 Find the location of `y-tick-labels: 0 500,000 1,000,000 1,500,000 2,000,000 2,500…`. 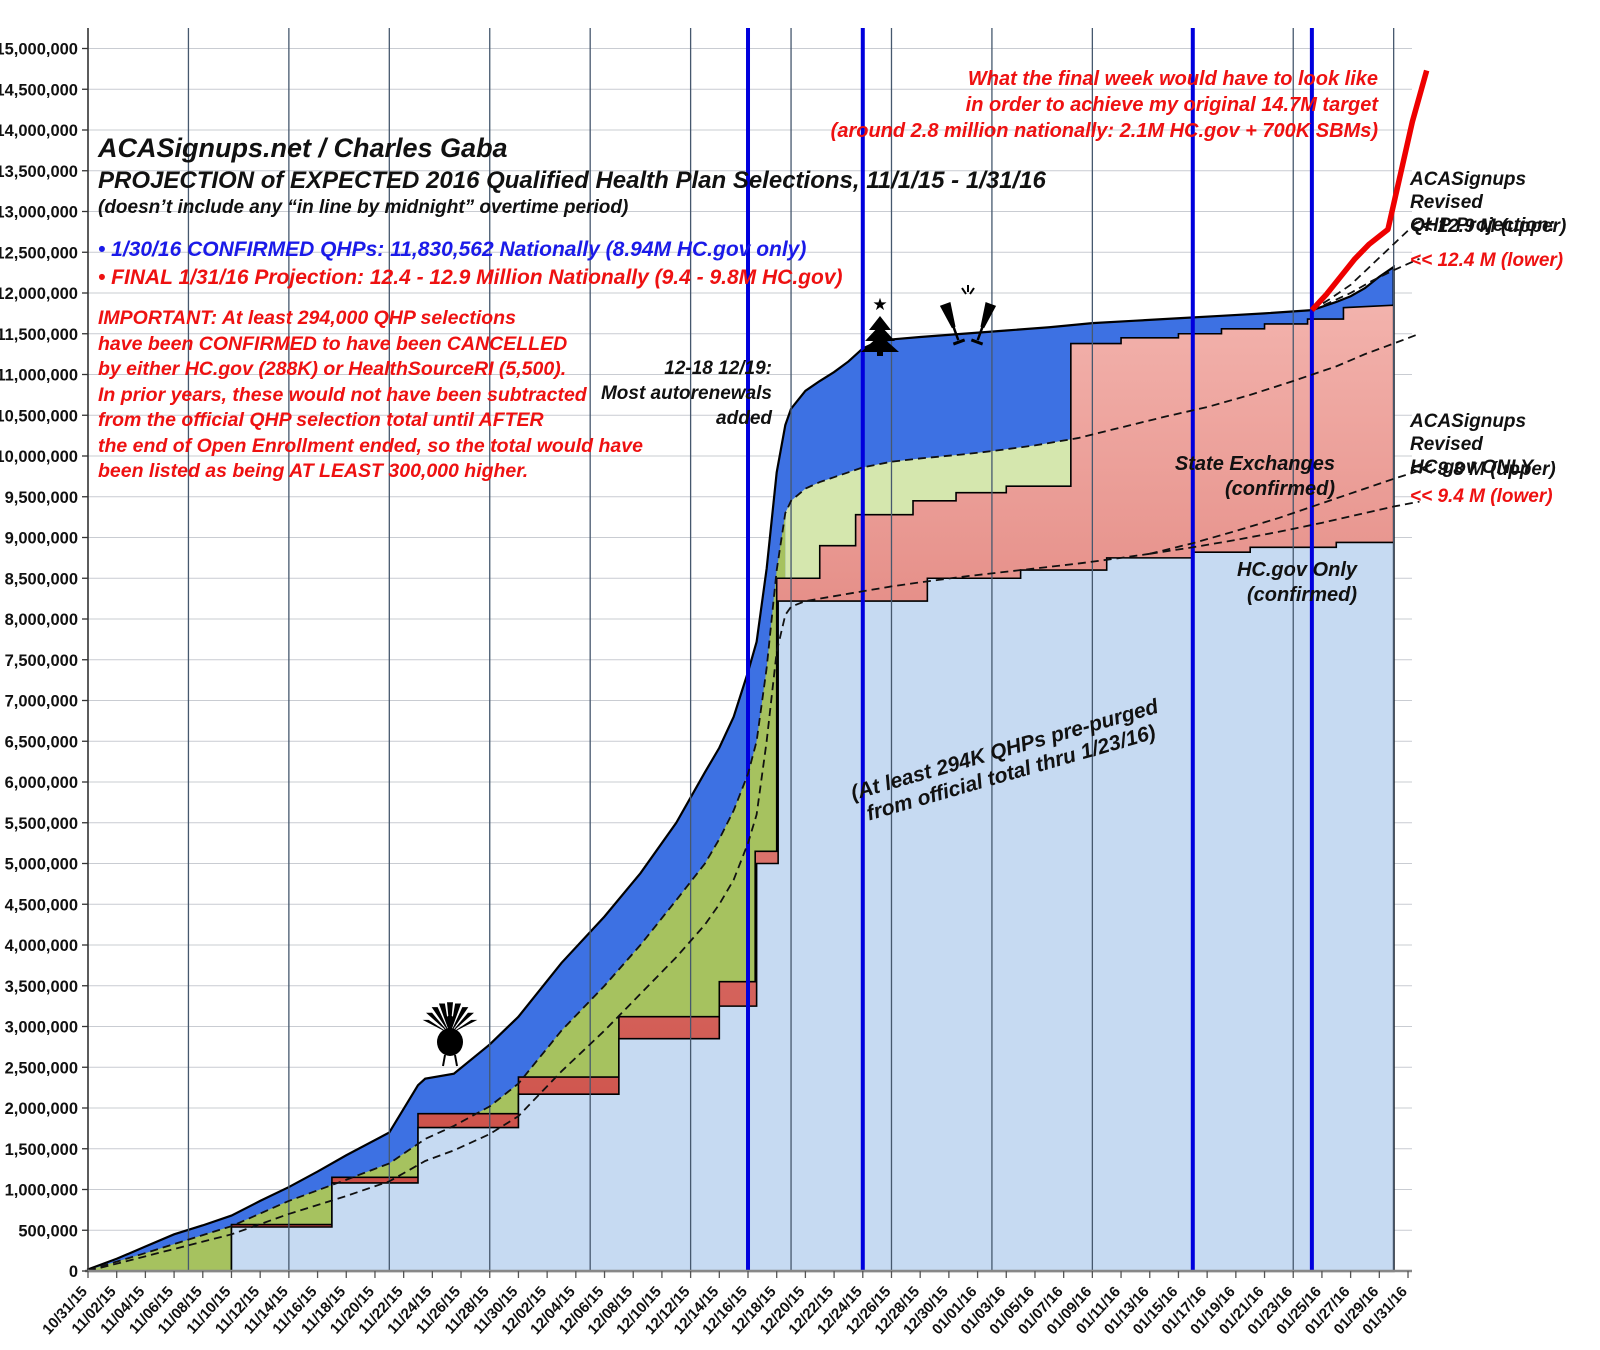

y-tick-labels: 0 500,000 1,000,000 1,500,000 2,000,000 2,500… is located at coordinates (44, 661).